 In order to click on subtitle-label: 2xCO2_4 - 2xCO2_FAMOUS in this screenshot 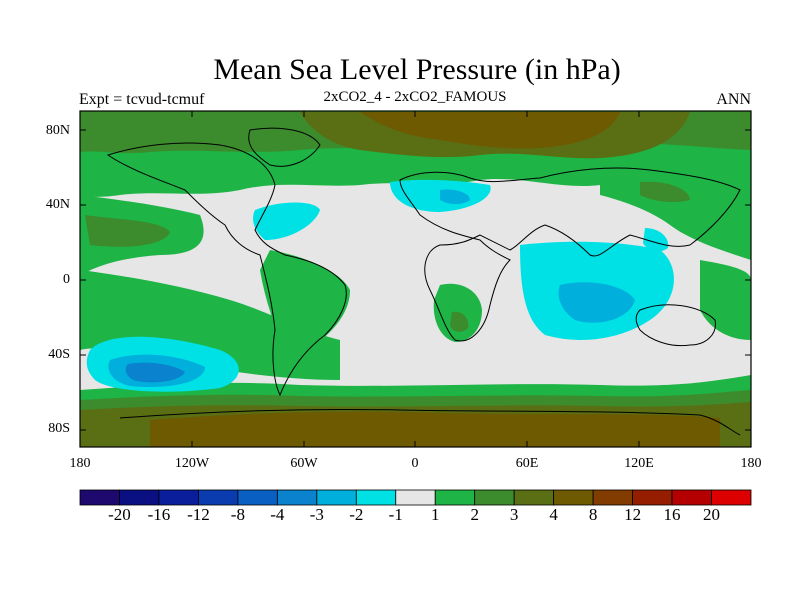, I will do `click(415, 97)`.